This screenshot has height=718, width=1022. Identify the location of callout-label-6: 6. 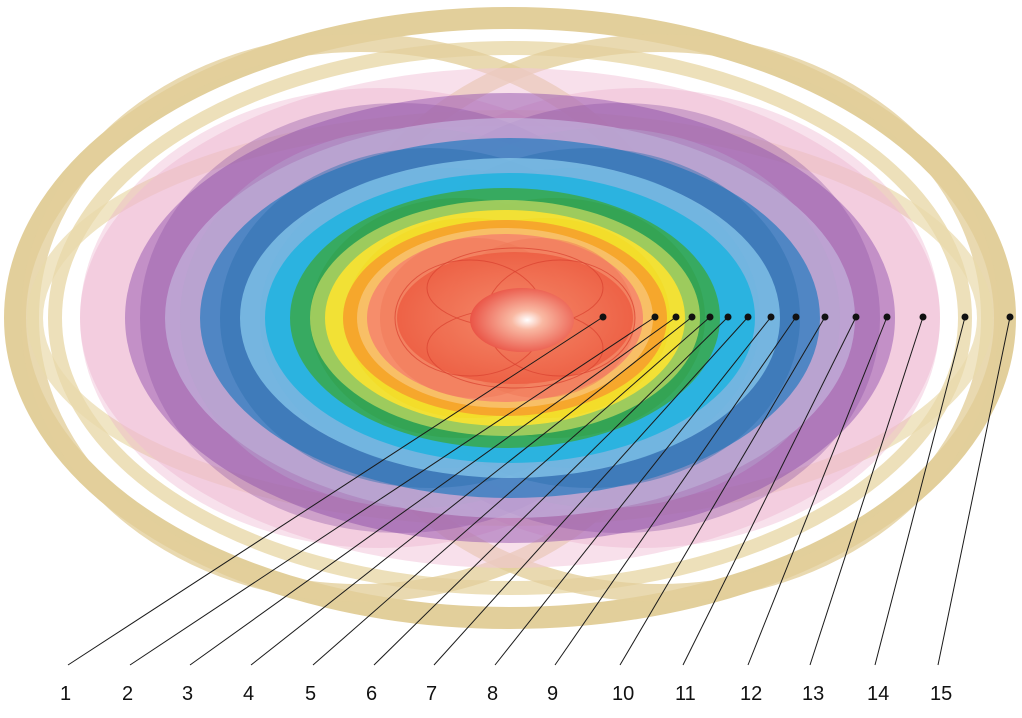
(371, 694).